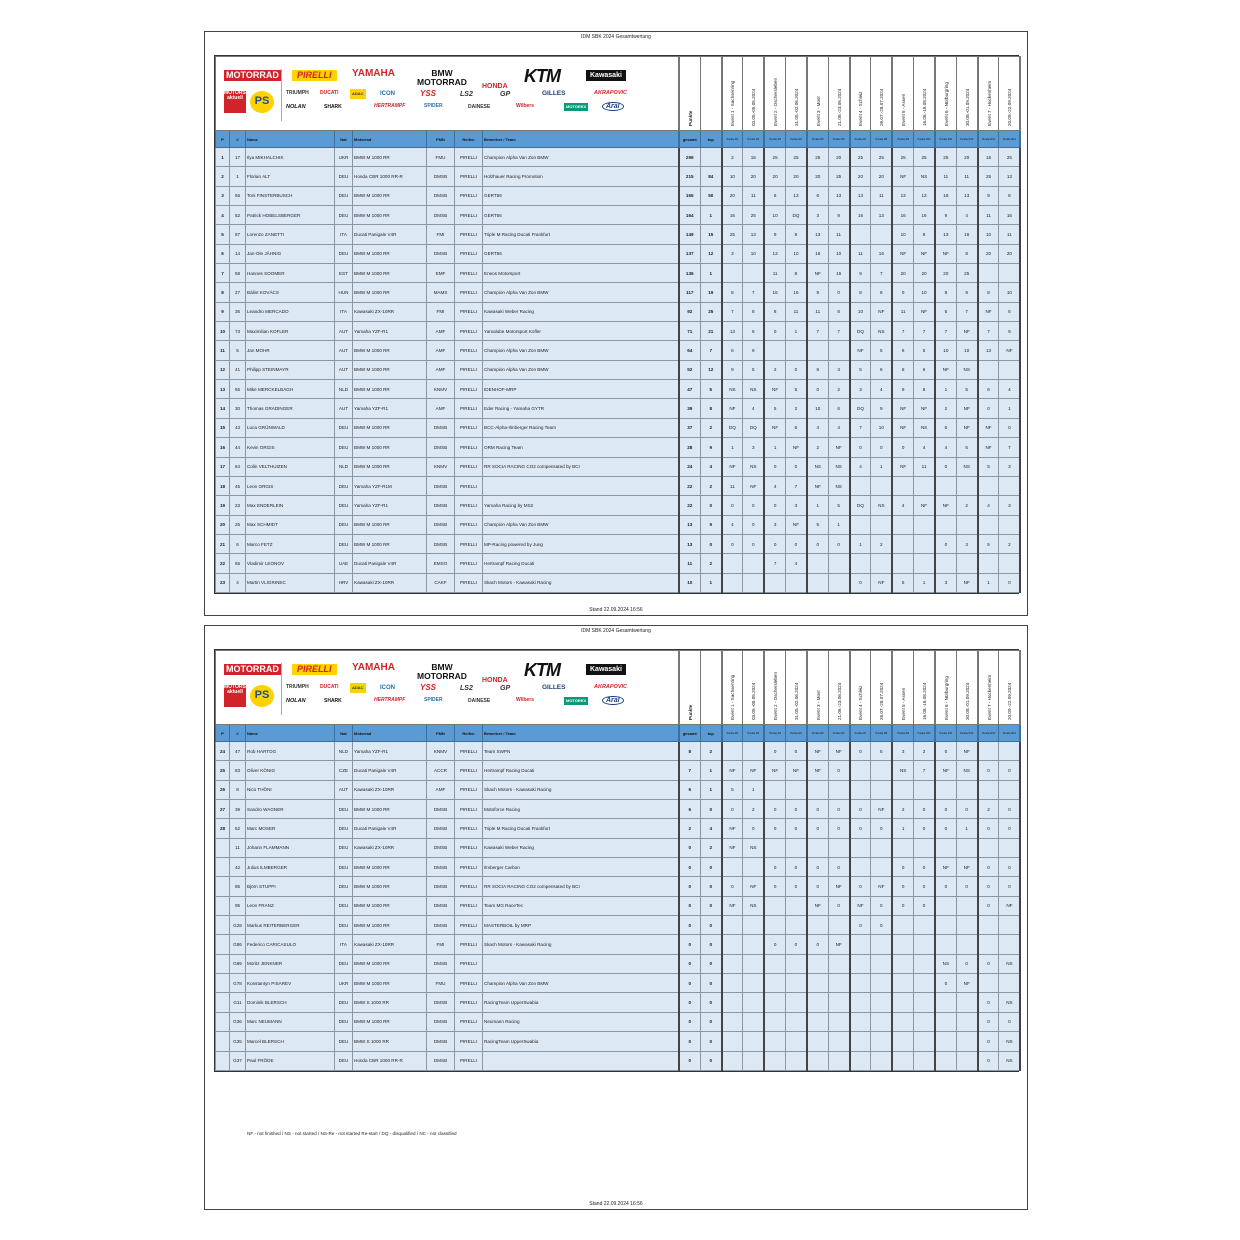  I want to click on team: Champion Alpha Van Zon BMW, so click(581, 370).